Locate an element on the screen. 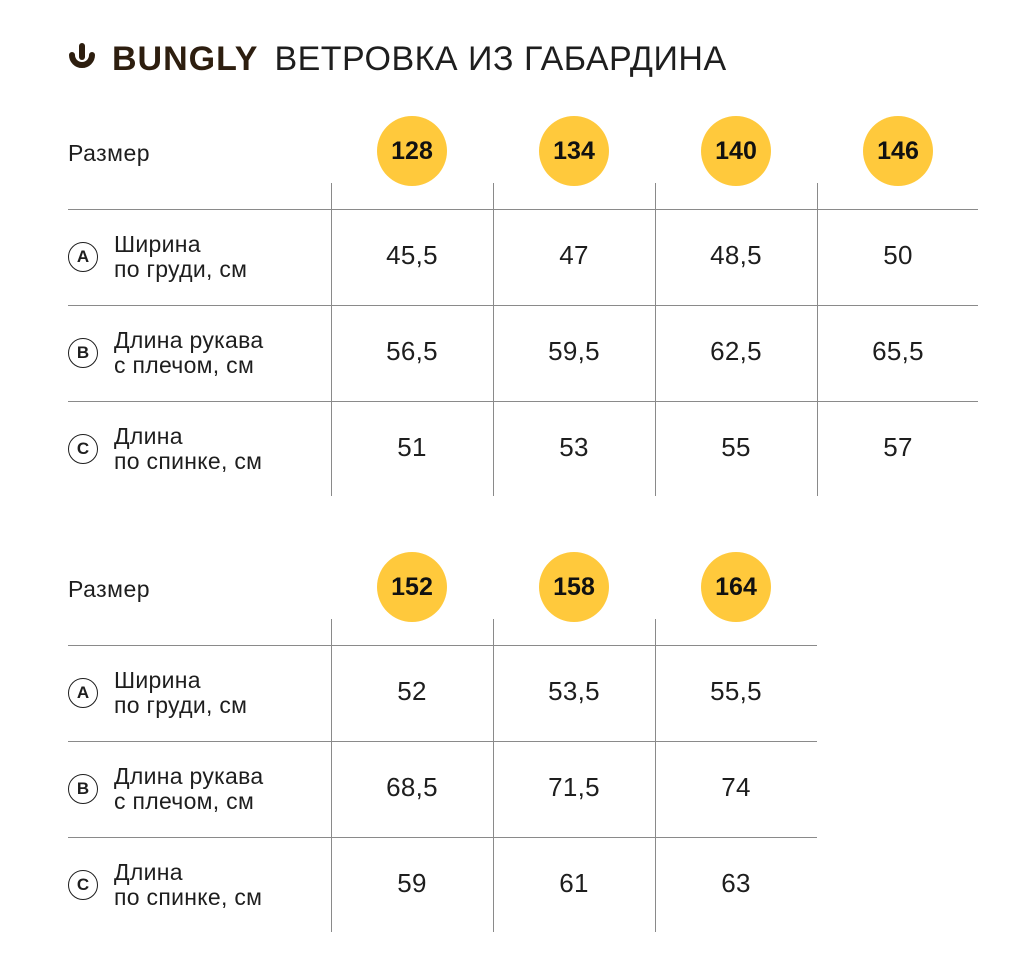 This screenshot has height=976, width=1024. measure-value: 51 is located at coordinates (412, 447).